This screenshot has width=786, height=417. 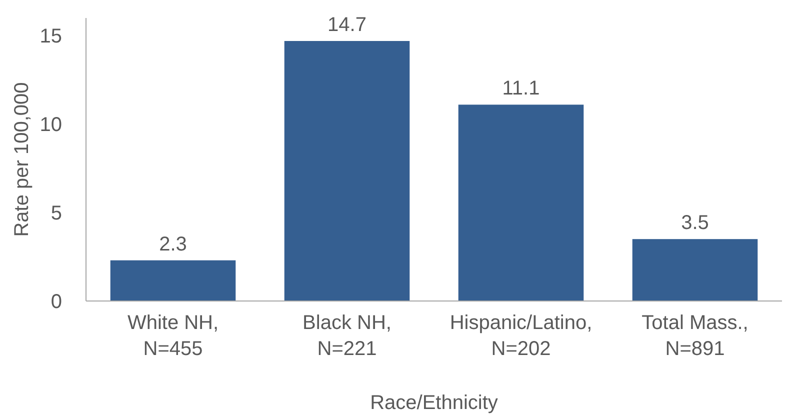 I want to click on x-axis-title: Race/Ethnicity, so click(x=434, y=403).